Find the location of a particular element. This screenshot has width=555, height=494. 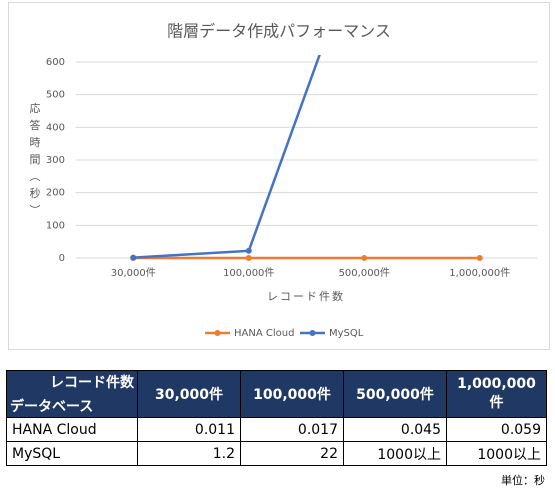

y-tick-label: 300 is located at coordinates (55, 160).